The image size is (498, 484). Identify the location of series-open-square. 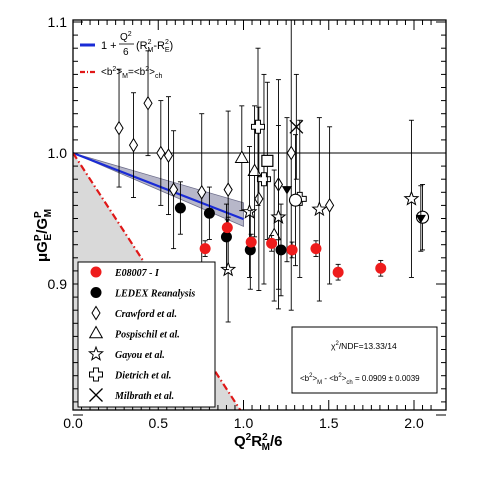
(267, 160).